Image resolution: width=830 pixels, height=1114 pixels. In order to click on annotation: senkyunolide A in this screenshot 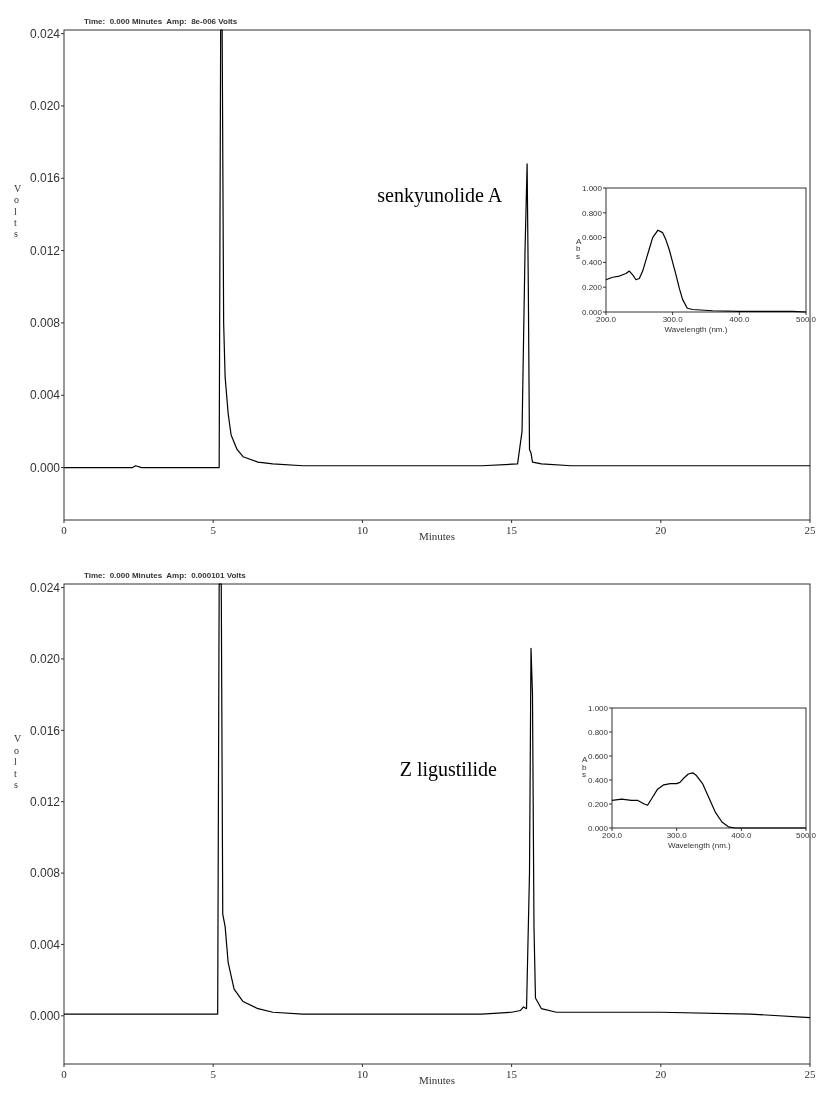, I will do `click(440, 195)`.